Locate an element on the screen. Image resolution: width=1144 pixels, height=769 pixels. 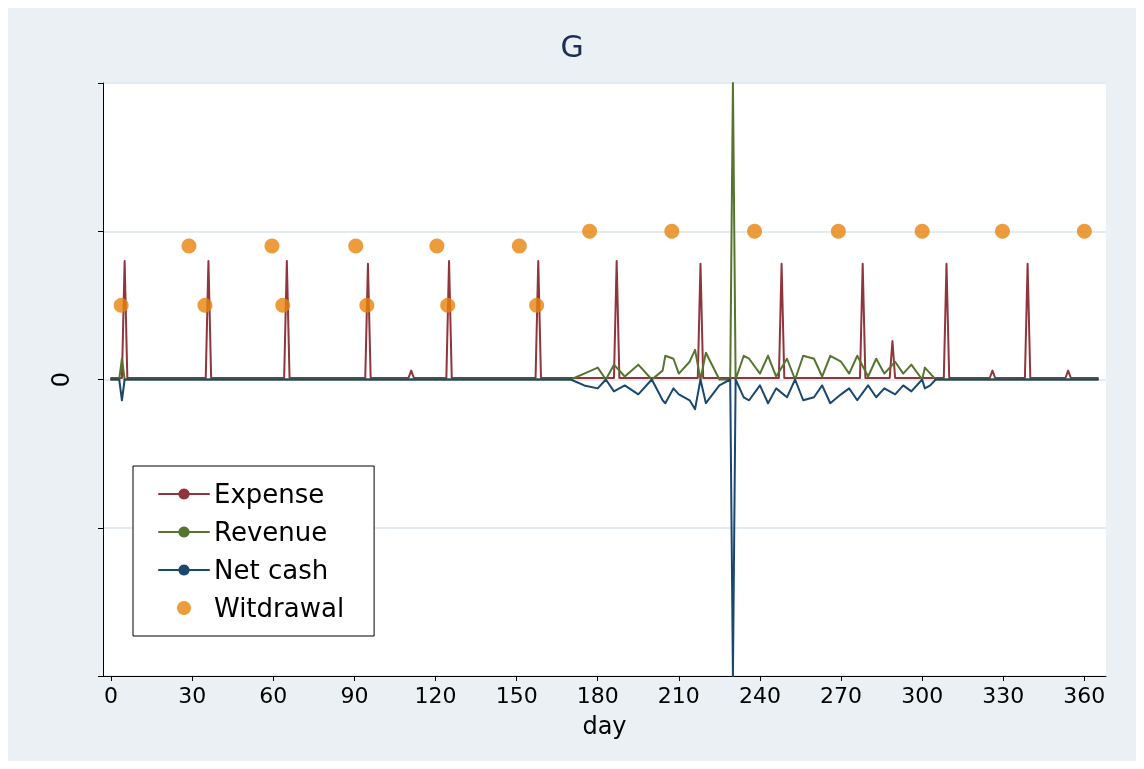
x-tick-label: 240 is located at coordinates (759, 695).